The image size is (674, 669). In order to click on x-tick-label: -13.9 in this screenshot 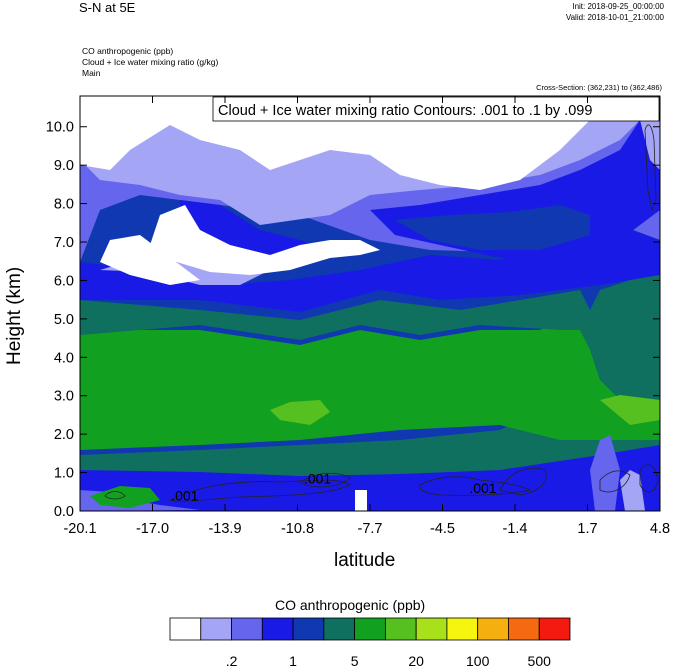, I will do `click(224, 529)`.